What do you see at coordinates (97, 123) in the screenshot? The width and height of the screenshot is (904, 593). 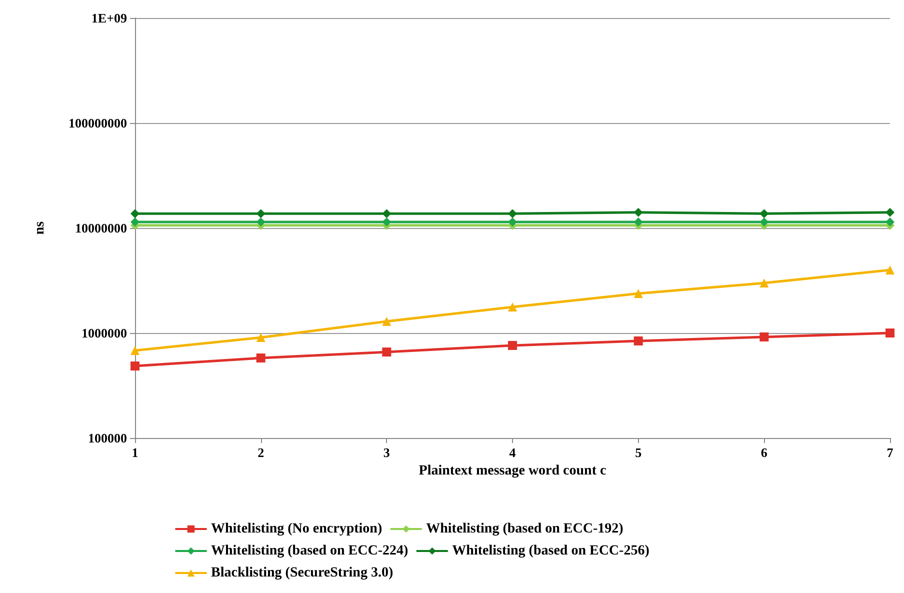 I see `y-tick-label: 100000000` at bounding box center [97, 123].